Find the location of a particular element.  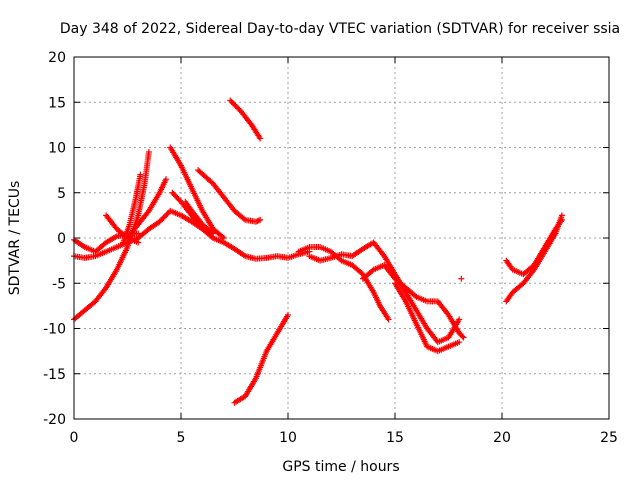

x-tick-label: 0 is located at coordinates (74, 438).